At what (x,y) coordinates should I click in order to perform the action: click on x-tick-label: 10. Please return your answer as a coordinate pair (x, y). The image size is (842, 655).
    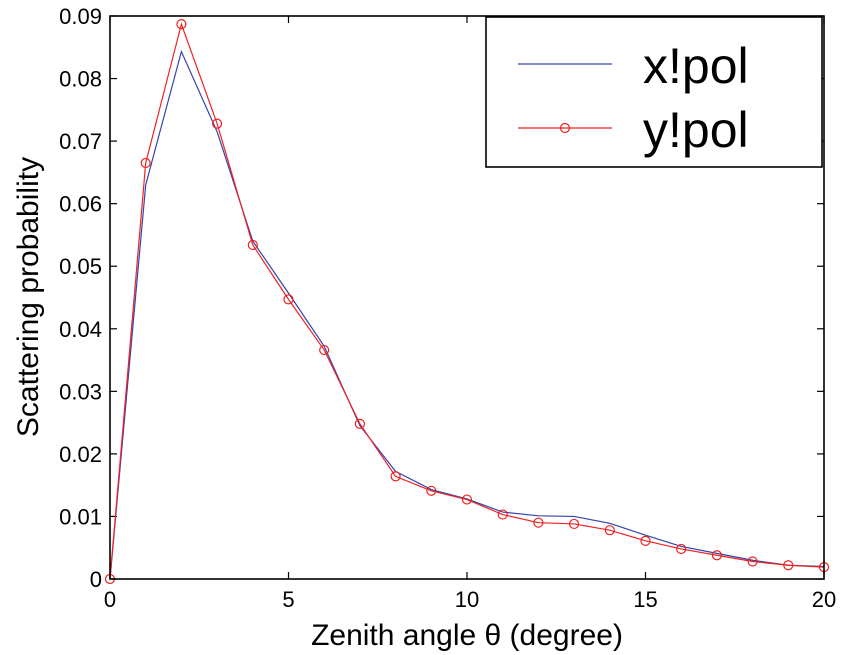
    Looking at the image, I should click on (467, 599).